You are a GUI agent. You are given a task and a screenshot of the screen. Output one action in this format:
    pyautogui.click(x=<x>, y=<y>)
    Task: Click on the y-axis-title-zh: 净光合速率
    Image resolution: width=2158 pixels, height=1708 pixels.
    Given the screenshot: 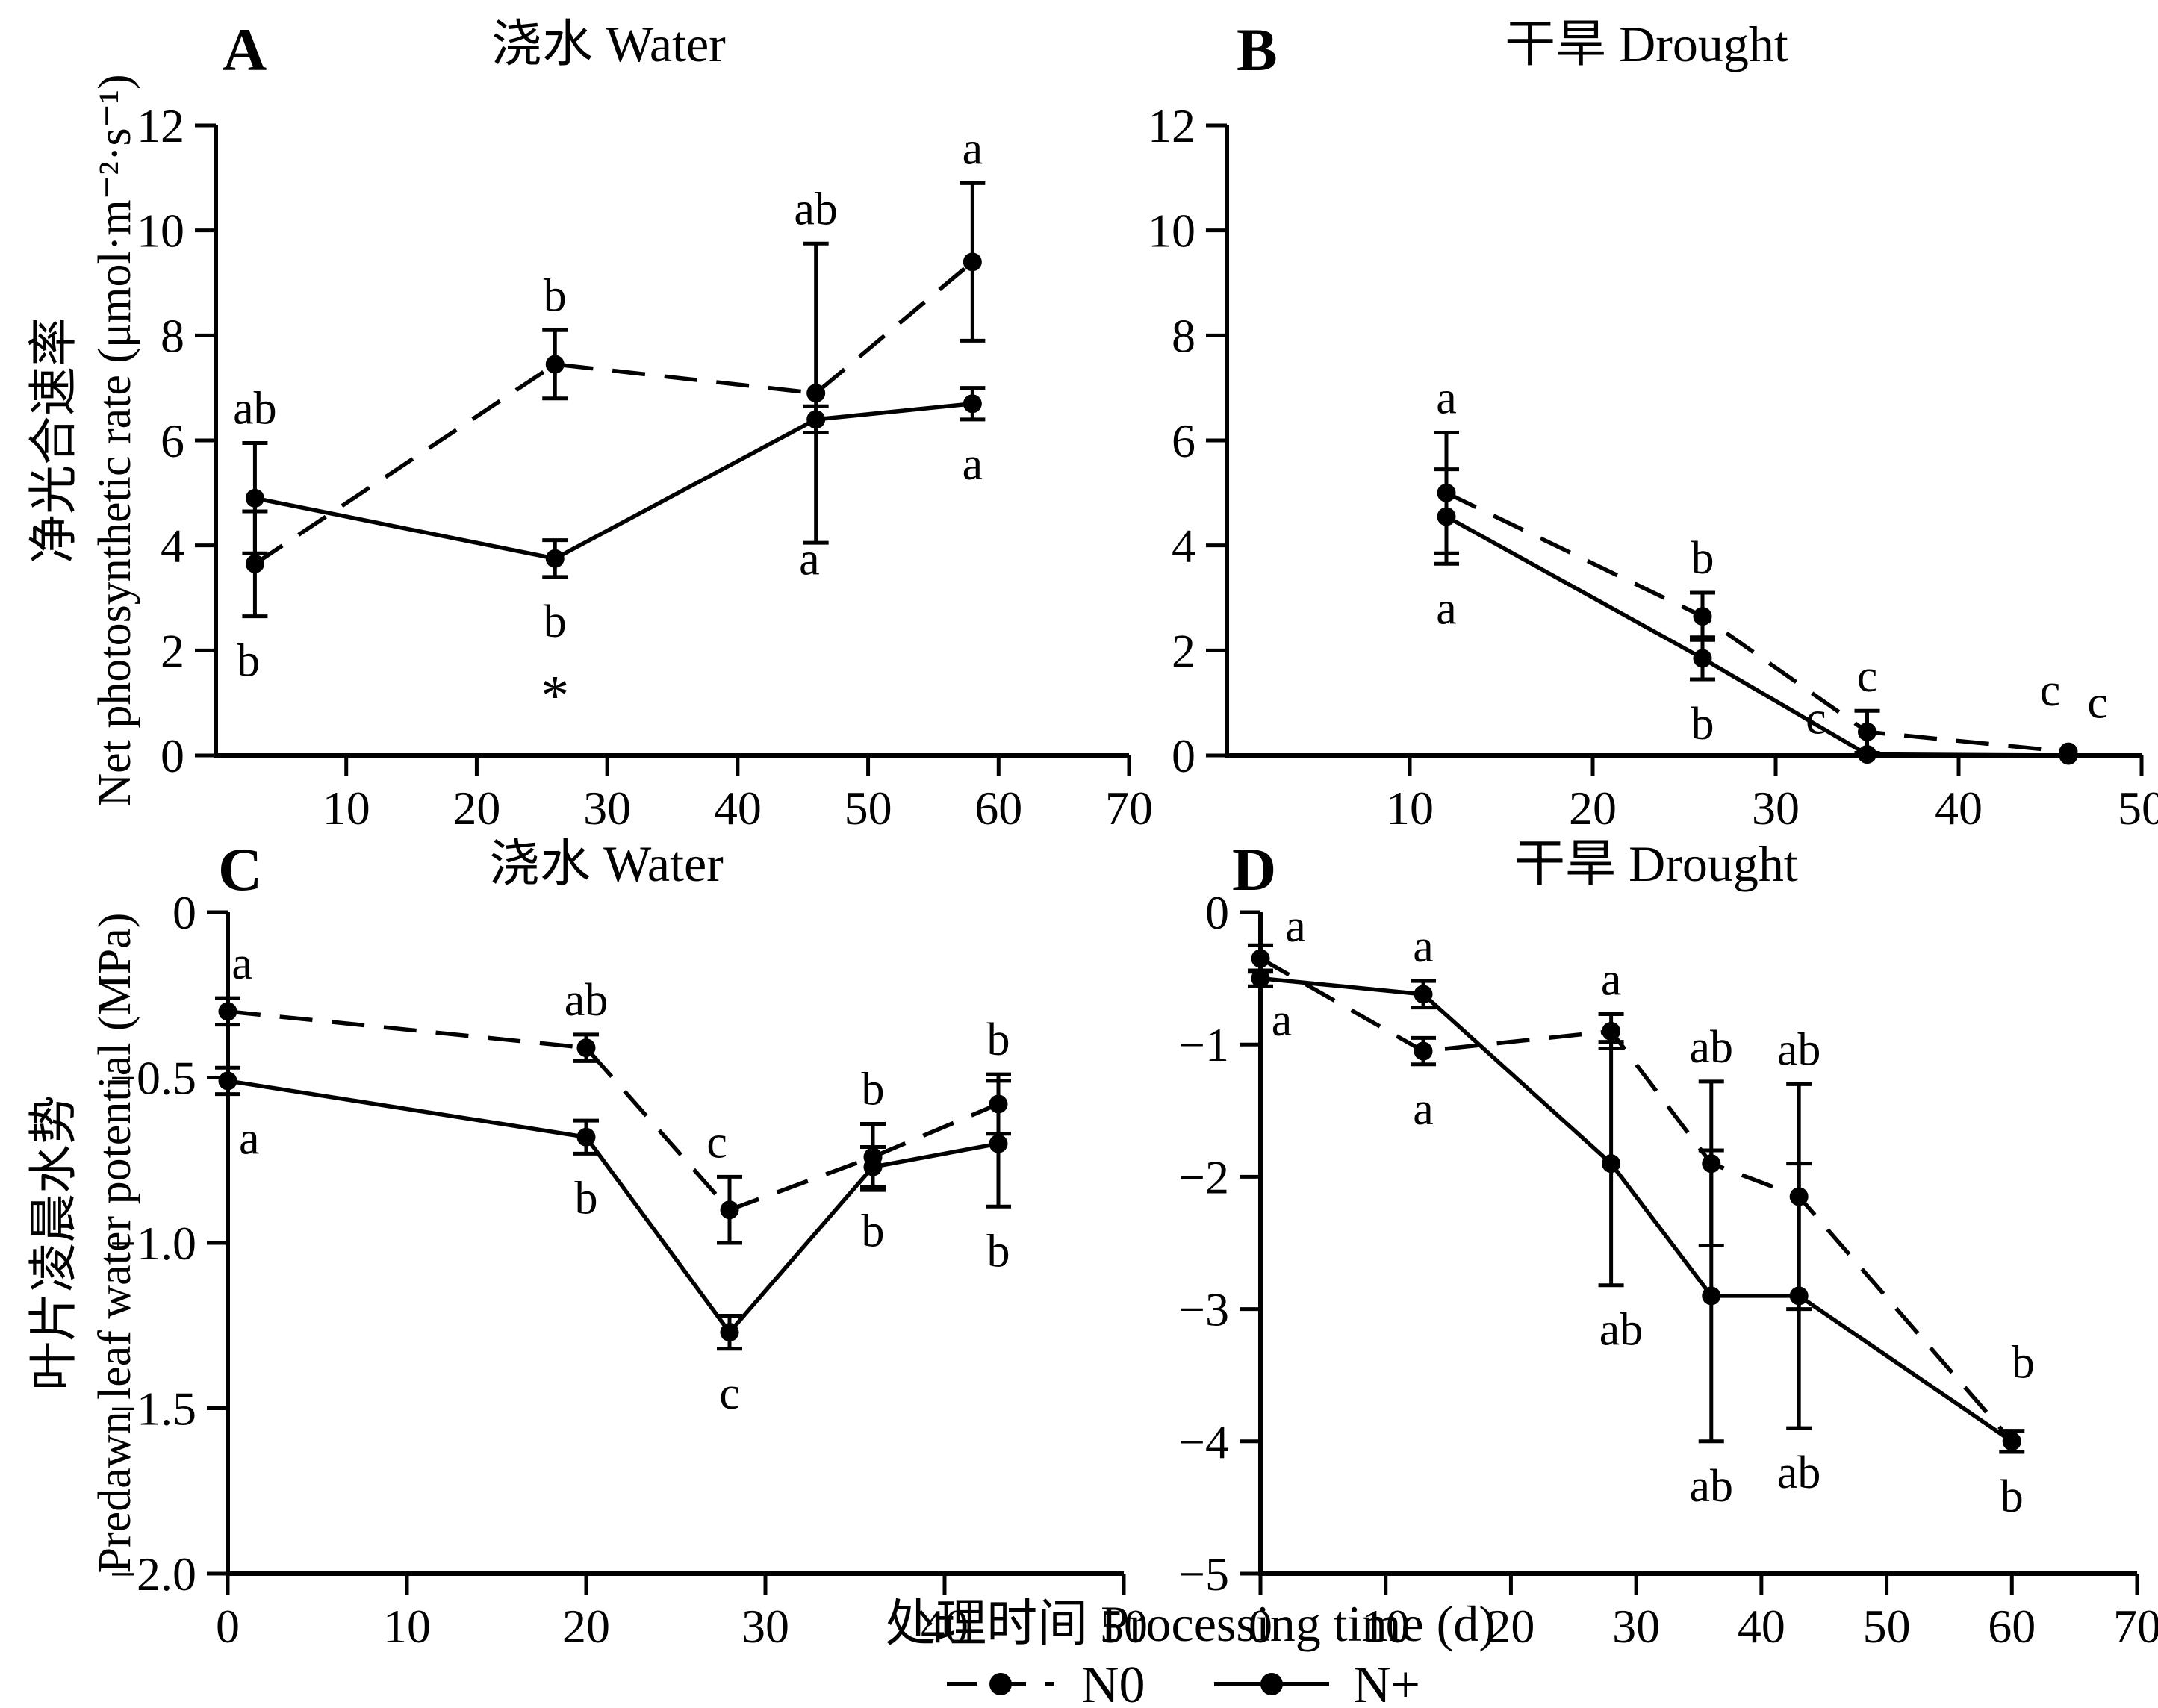 What is the action you would take?
    pyautogui.click(x=54, y=440)
    